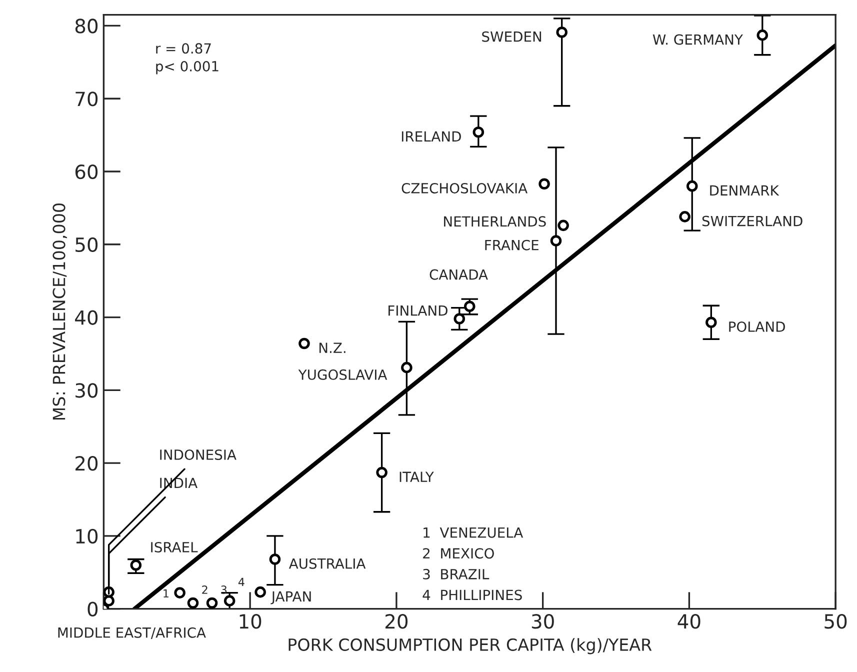 The width and height of the screenshot is (857, 672). I want to click on annotation: 2 MEXICO, so click(458, 553).